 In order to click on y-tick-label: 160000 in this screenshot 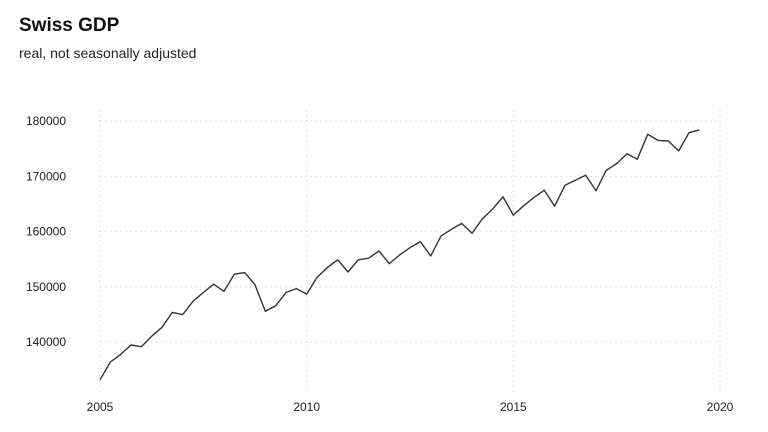, I will do `click(46, 232)`.